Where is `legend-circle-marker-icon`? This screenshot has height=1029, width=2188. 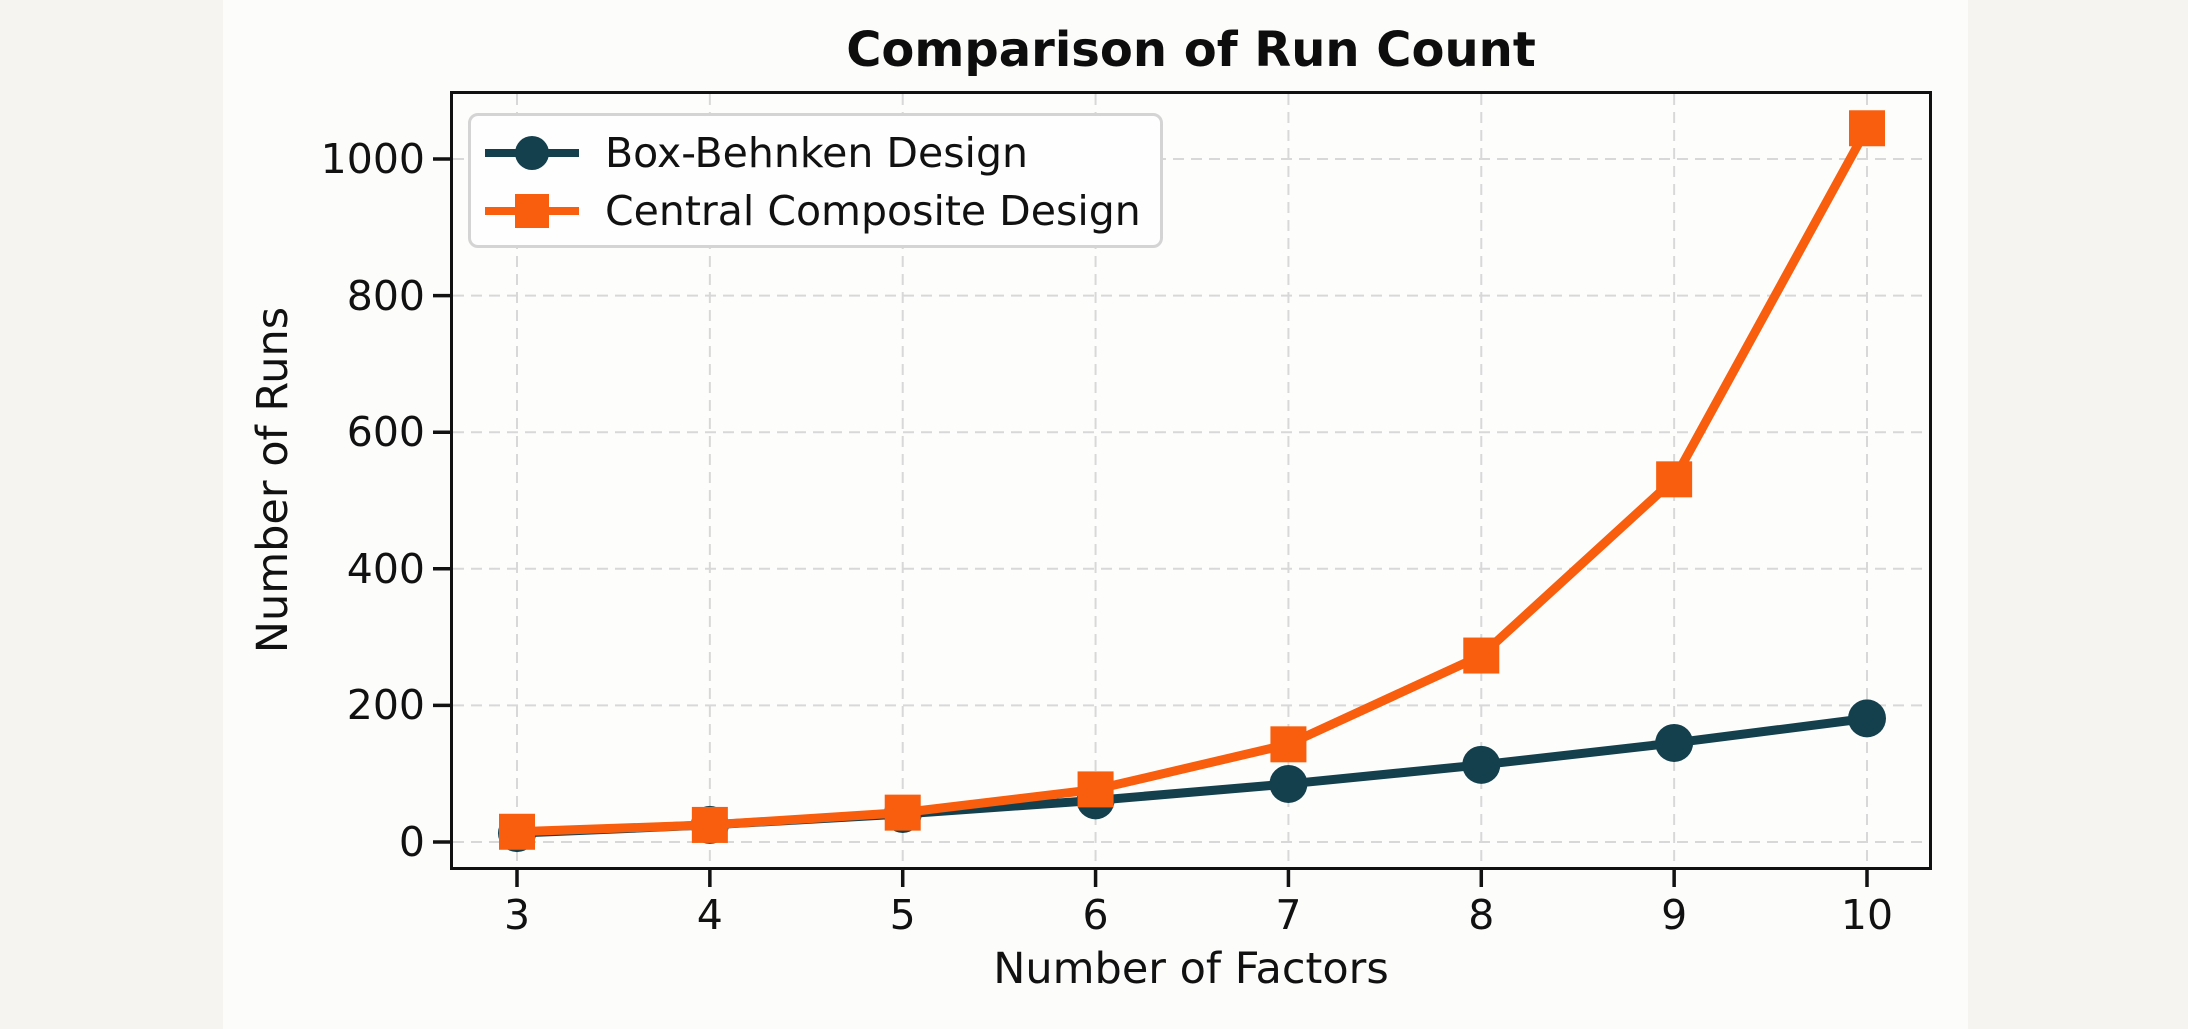
legend-circle-marker-icon is located at coordinates (532, 153).